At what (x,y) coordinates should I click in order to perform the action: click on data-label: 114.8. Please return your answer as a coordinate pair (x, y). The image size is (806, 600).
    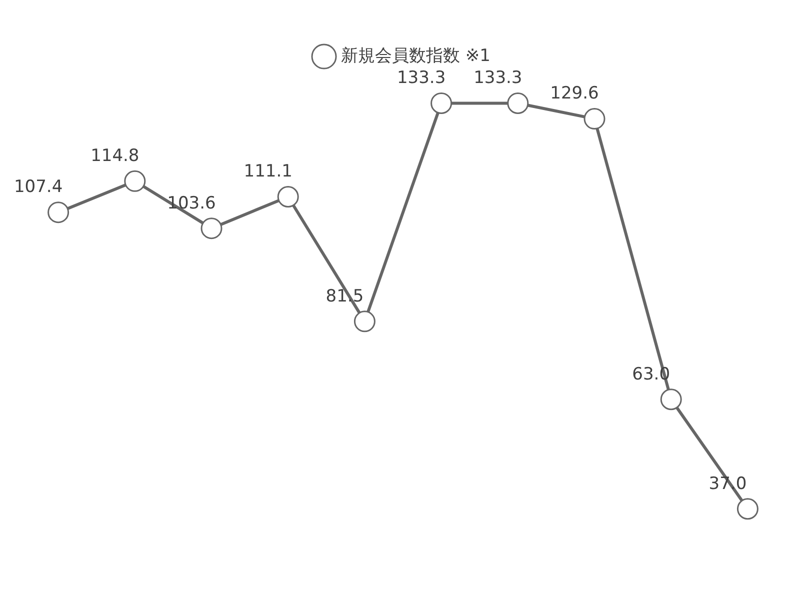
    Looking at the image, I should click on (115, 156).